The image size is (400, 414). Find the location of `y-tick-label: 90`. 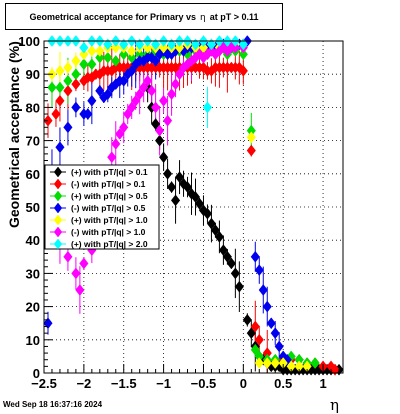

y-tick-label: 90 is located at coordinates (33, 74).